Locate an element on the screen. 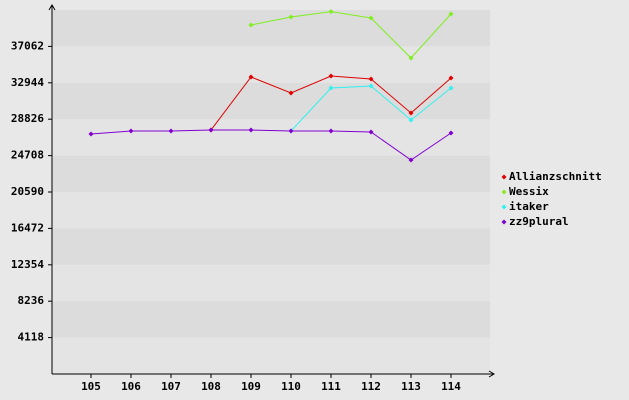 The width and height of the screenshot is (629, 400). legend-label: itaker is located at coordinates (529, 206).